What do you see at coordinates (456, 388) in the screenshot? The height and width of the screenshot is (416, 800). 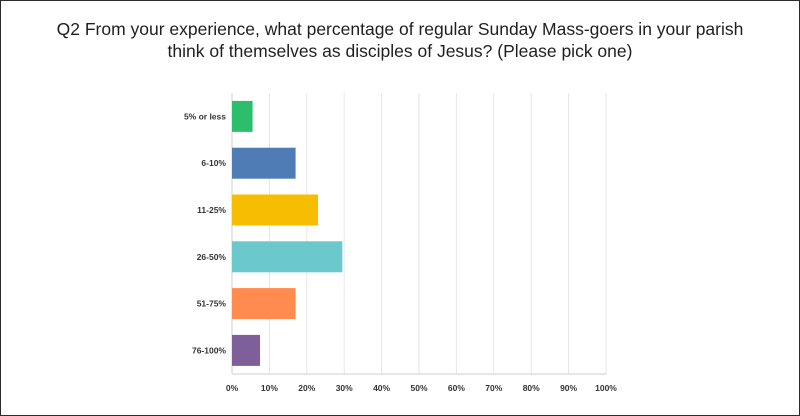 I see `x-tick-label: 60%` at bounding box center [456, 388].